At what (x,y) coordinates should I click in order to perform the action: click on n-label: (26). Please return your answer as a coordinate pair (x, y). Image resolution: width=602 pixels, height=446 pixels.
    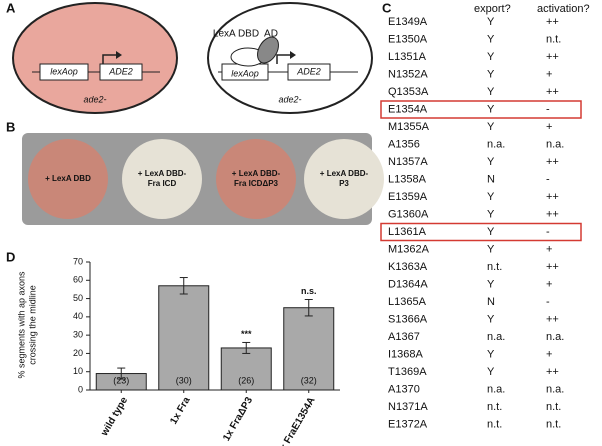
    Looking at the image, I should click on (246, 380).